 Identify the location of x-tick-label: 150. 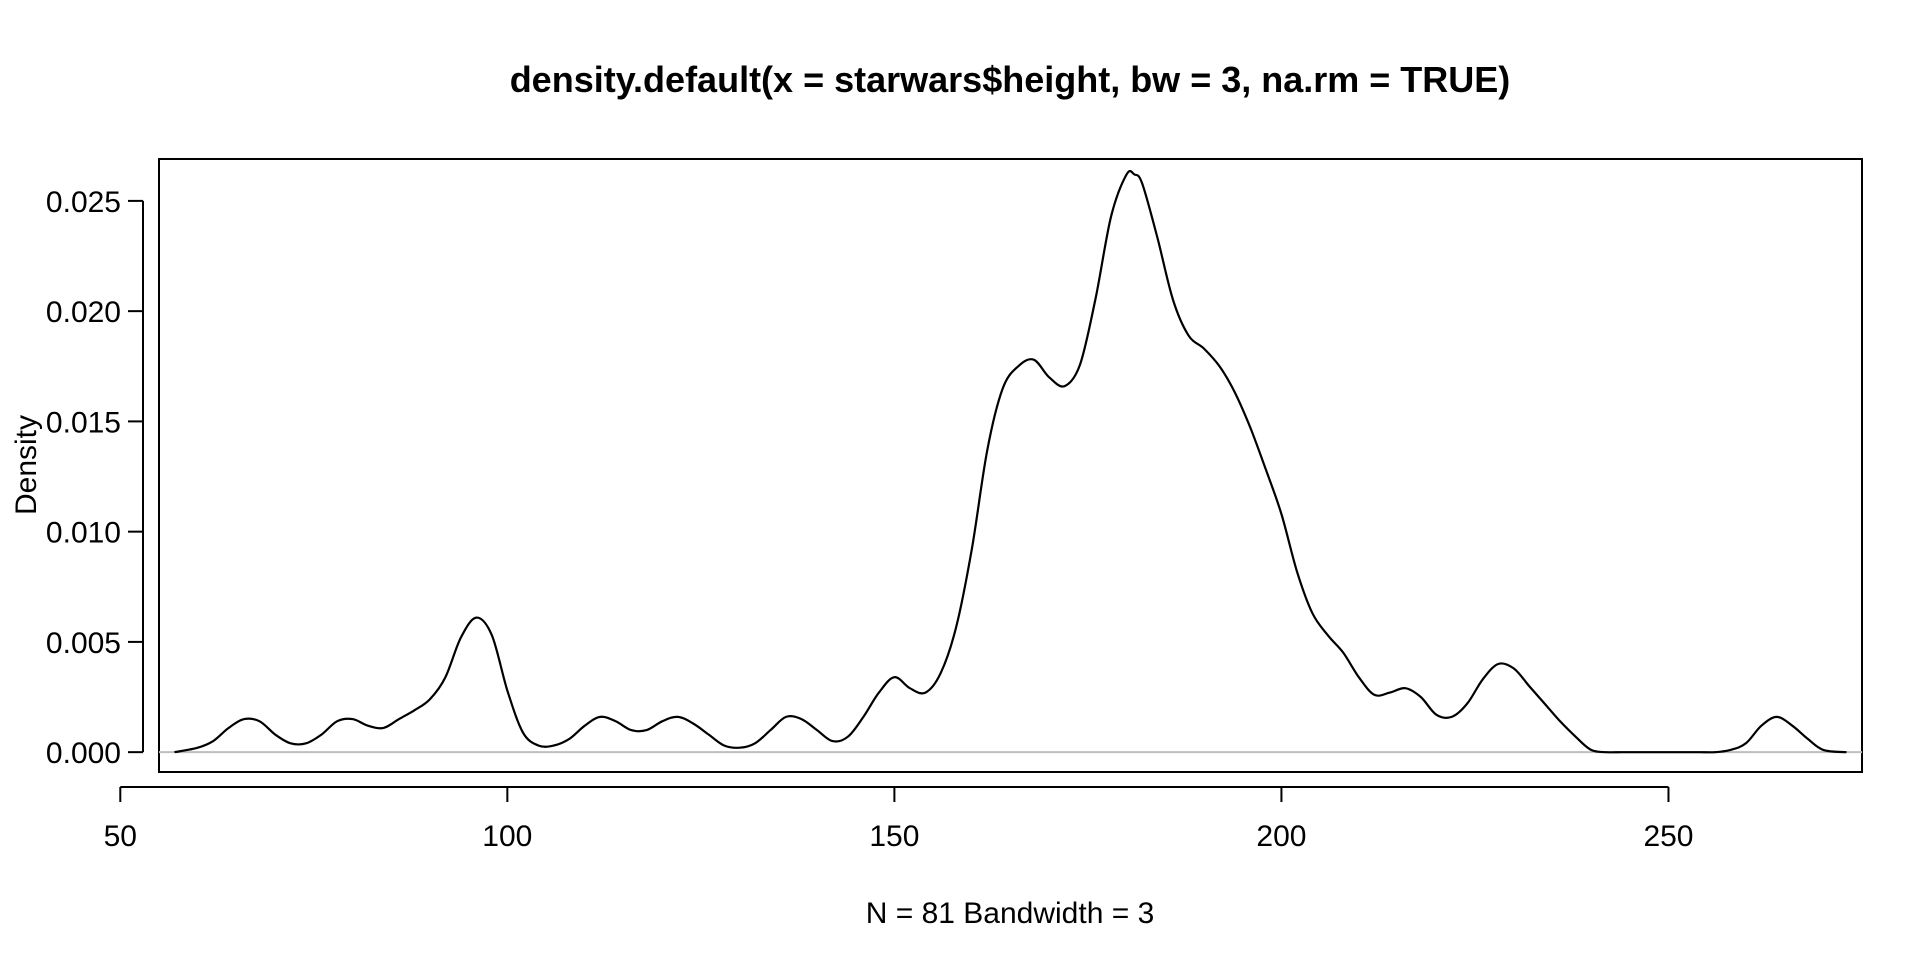
(894, 836).